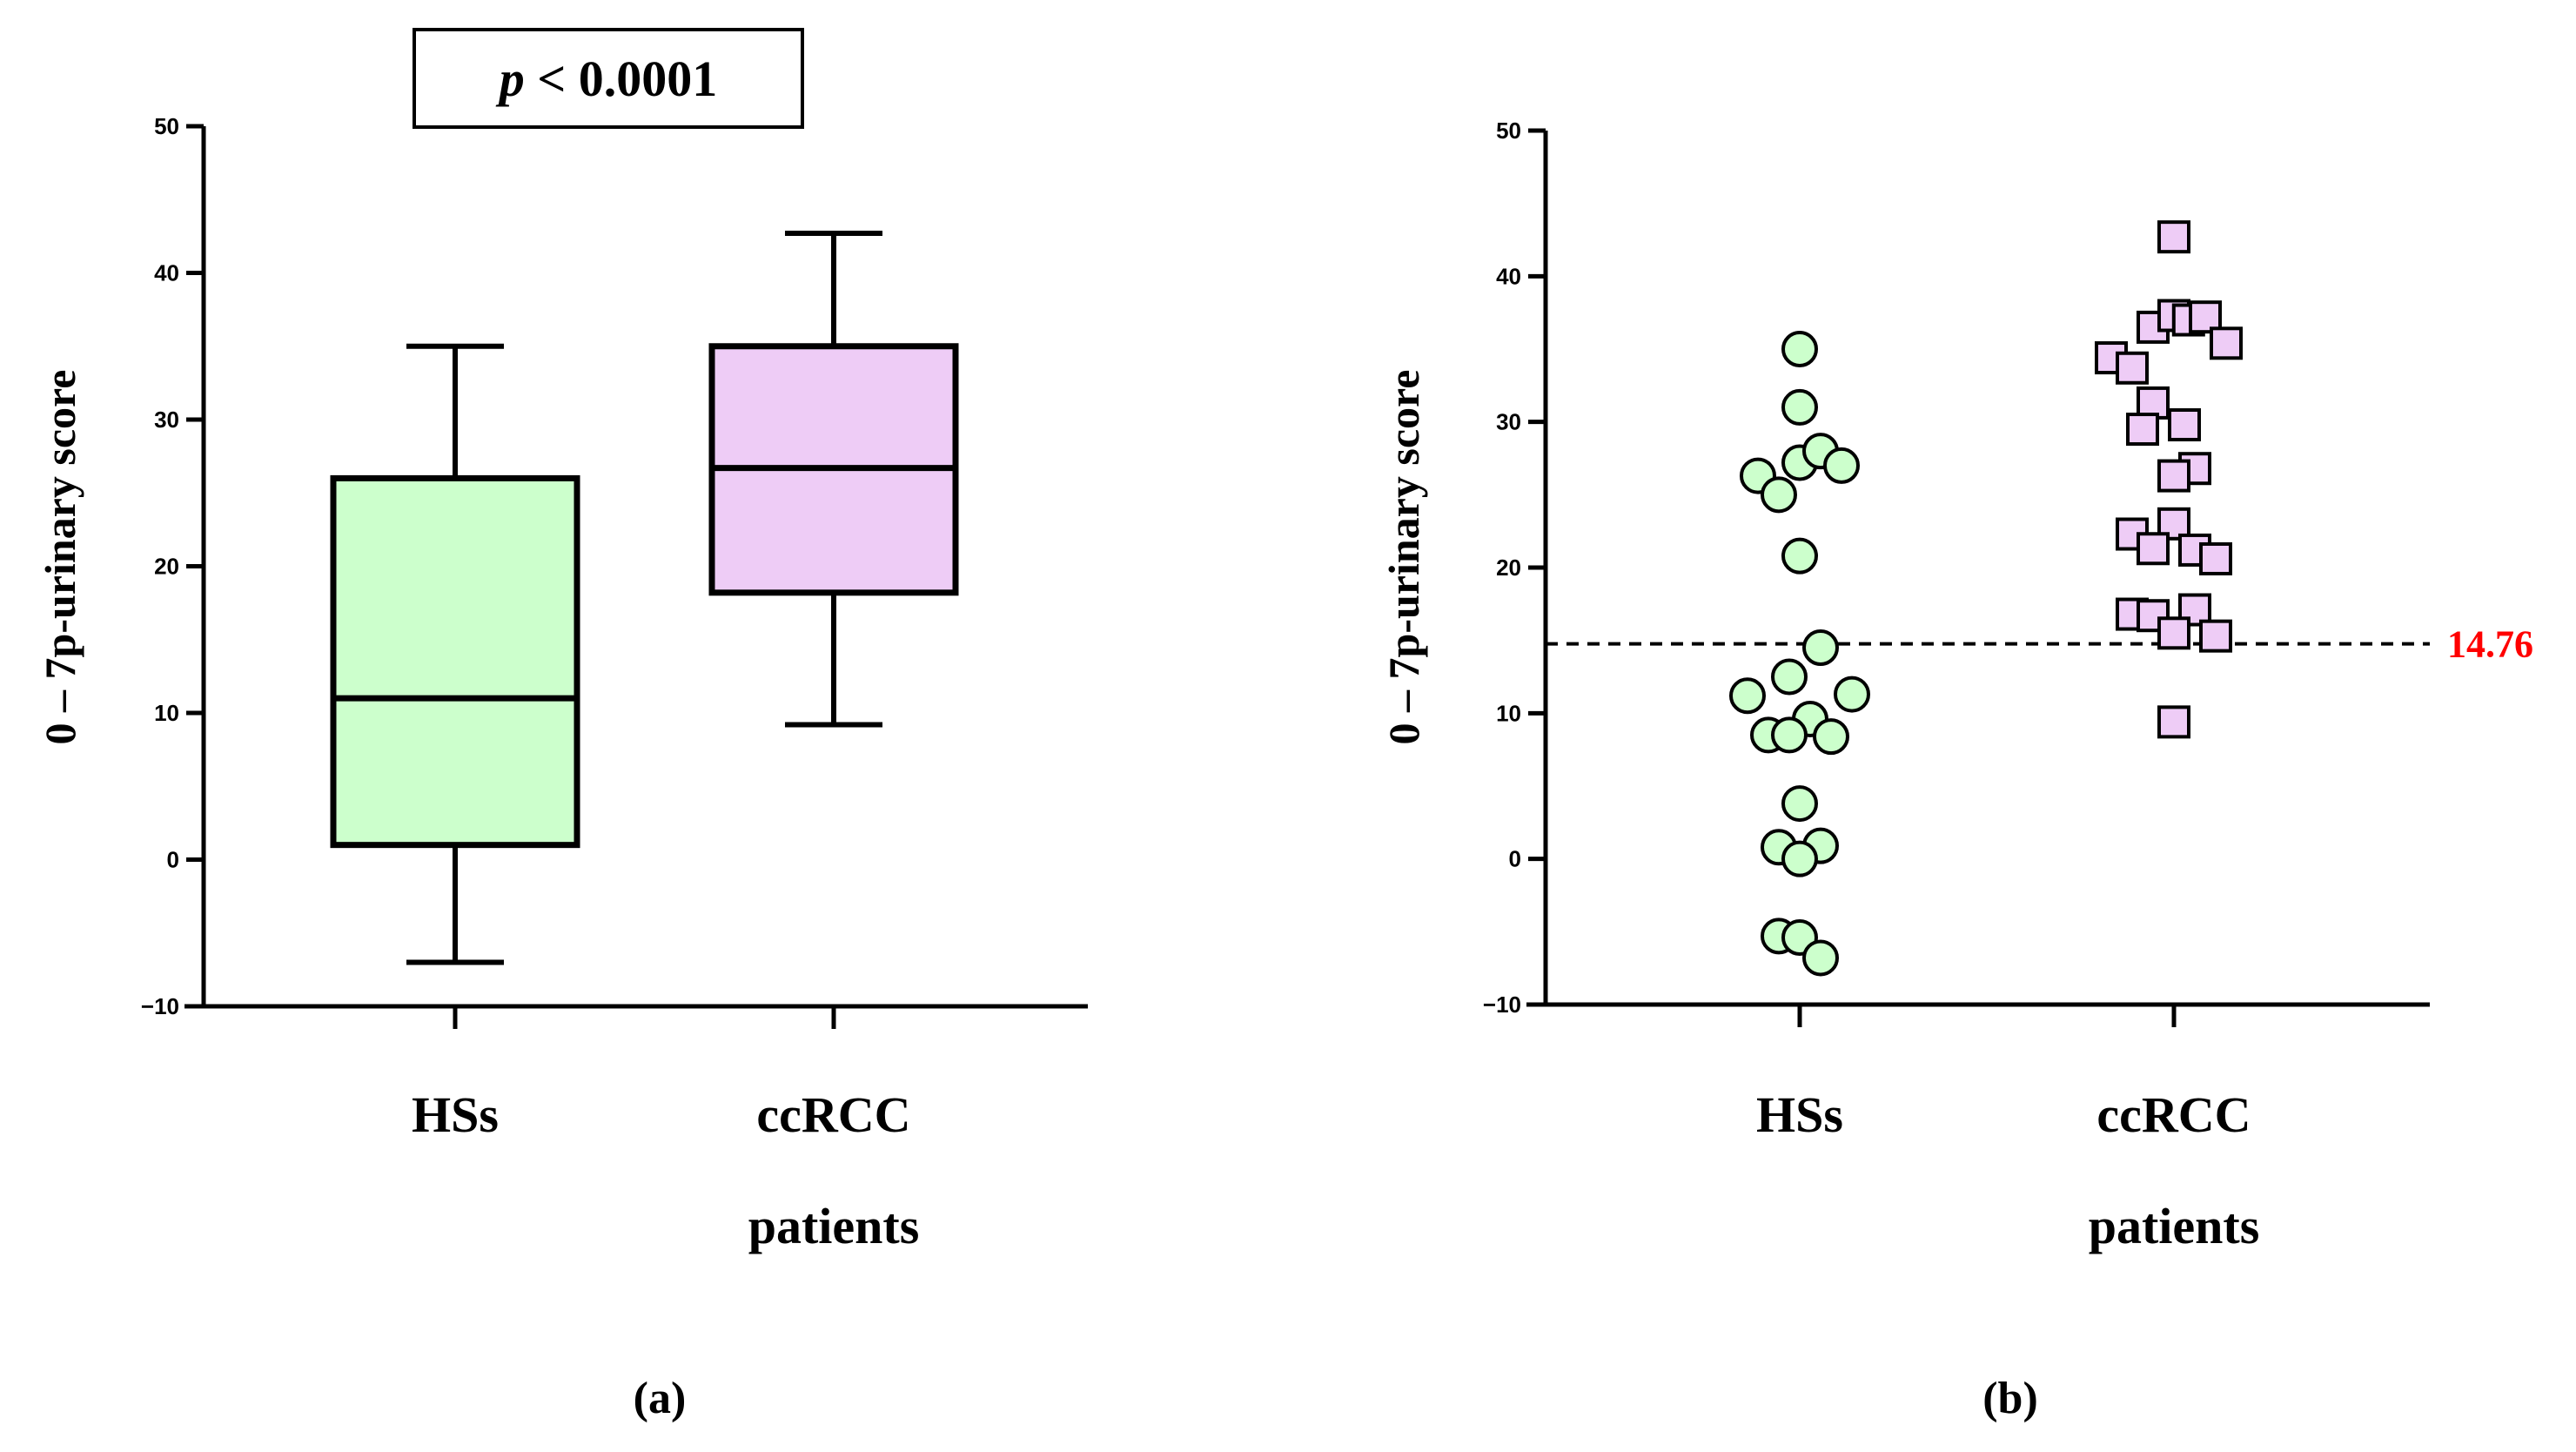  I want to click on y-axis-label-a: 0 – 7p-urinary score, so click(60, 557).